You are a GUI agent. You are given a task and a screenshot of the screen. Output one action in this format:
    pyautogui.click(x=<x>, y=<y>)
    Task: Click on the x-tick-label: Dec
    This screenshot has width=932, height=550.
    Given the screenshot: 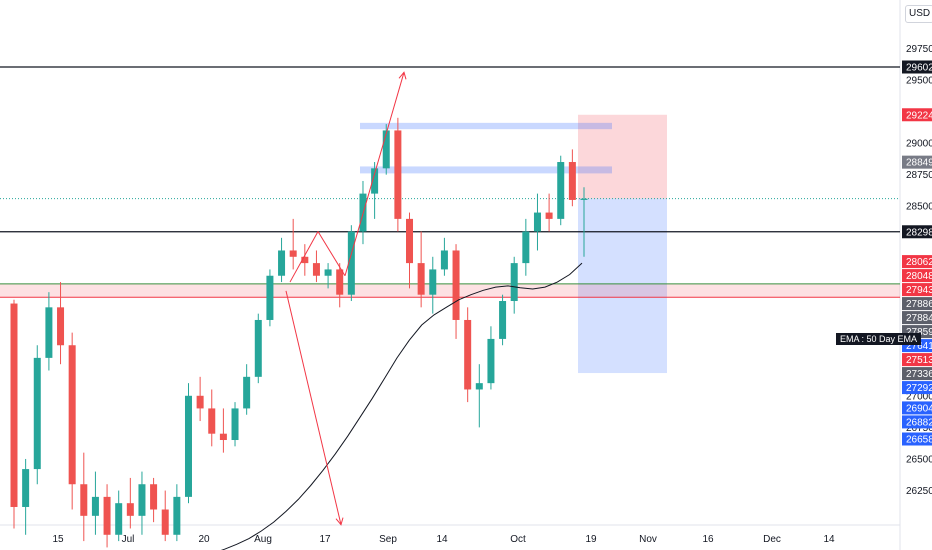 What is the action you would take?
    pyautogui.click(x=772, y=539)
    